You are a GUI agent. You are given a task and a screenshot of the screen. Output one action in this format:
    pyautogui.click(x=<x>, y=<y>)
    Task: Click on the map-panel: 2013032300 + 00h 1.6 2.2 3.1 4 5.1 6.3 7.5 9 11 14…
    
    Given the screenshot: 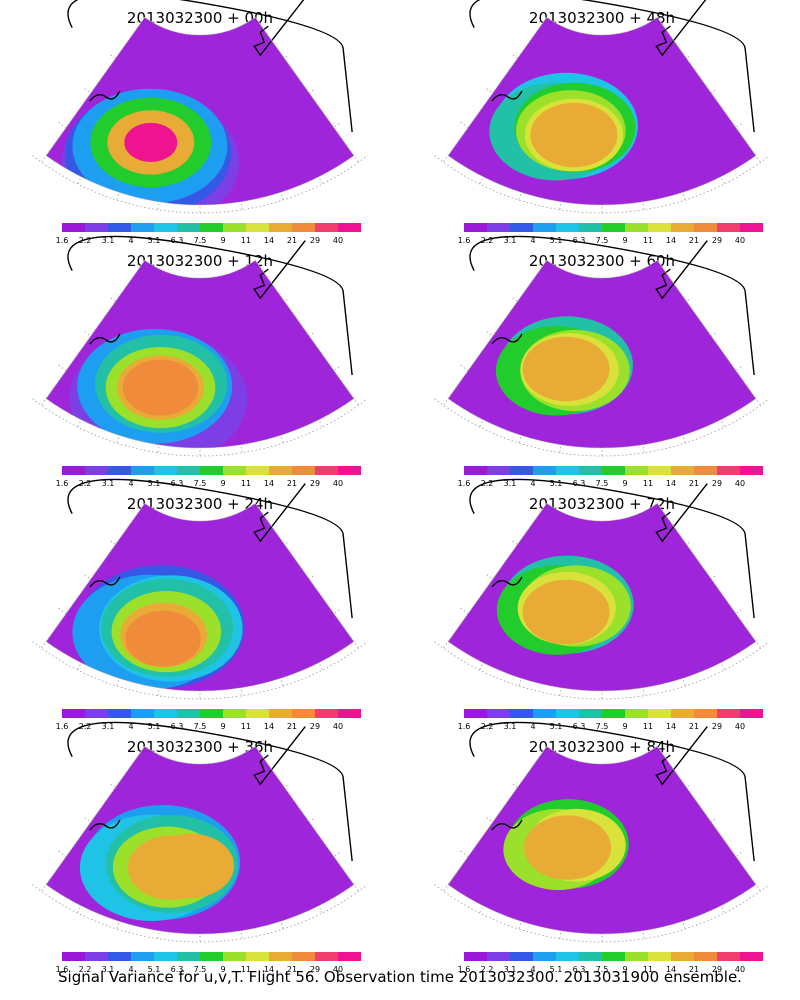 What is the action you would take?
    pyautogui.click(x=200, y=122)
    